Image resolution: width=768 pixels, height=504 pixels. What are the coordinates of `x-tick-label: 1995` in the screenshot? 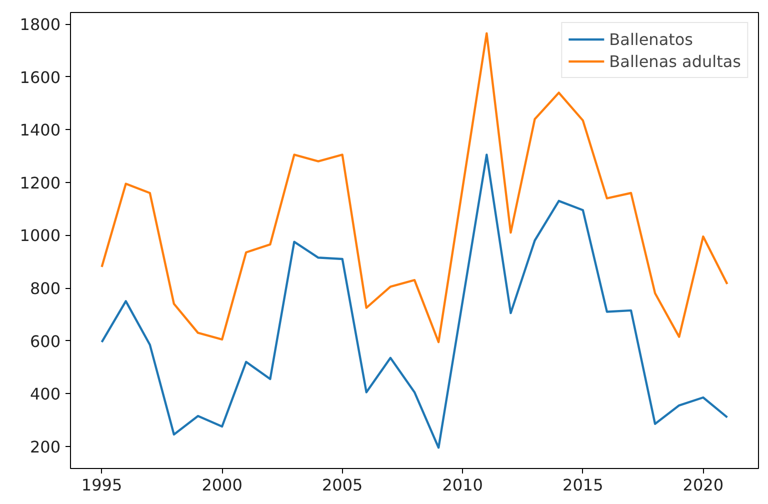 It's located at (101, 485).